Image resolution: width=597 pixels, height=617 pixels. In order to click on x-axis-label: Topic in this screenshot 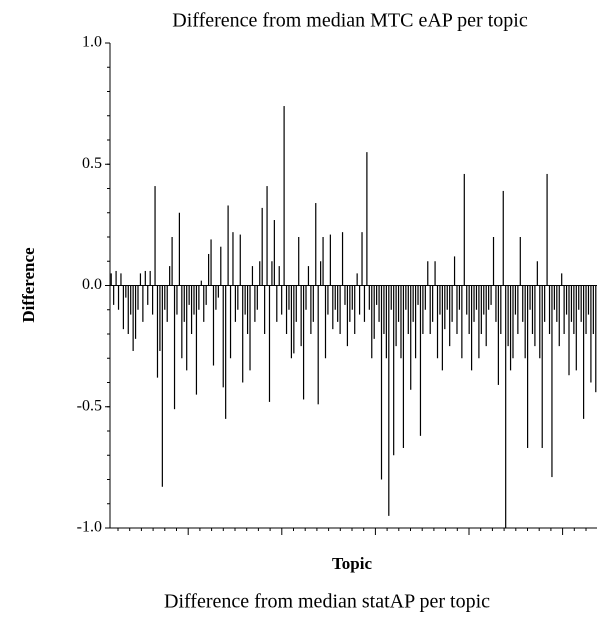, I will do `click(352, 563)`.